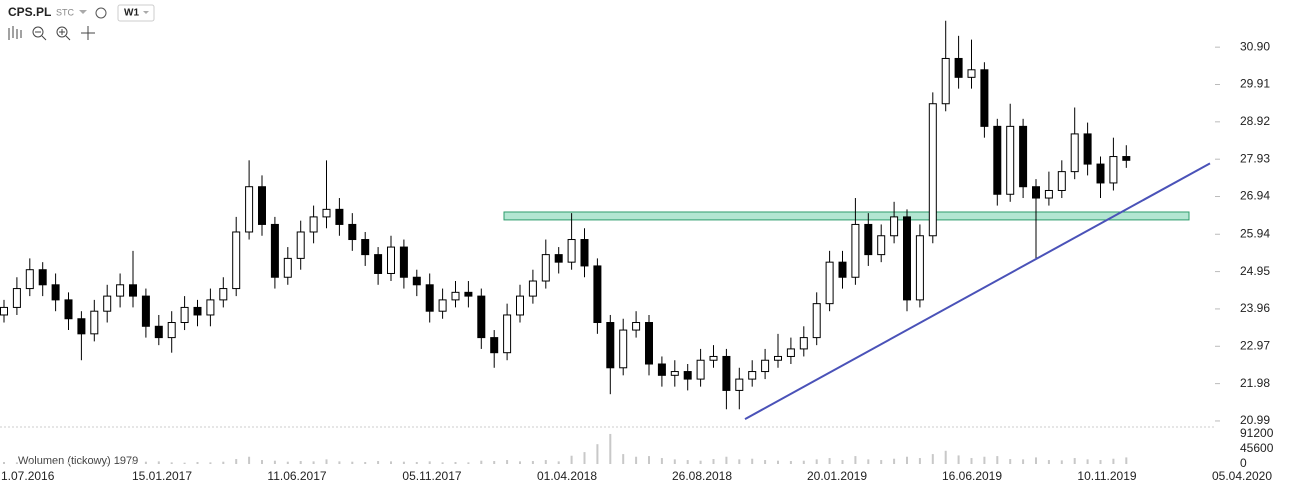 This screenshot has width=1293, height=489. Describe the element at coordinates (1242, 476) in the screenshot. I see `x-tick-label: 05.04.2020` at that location.